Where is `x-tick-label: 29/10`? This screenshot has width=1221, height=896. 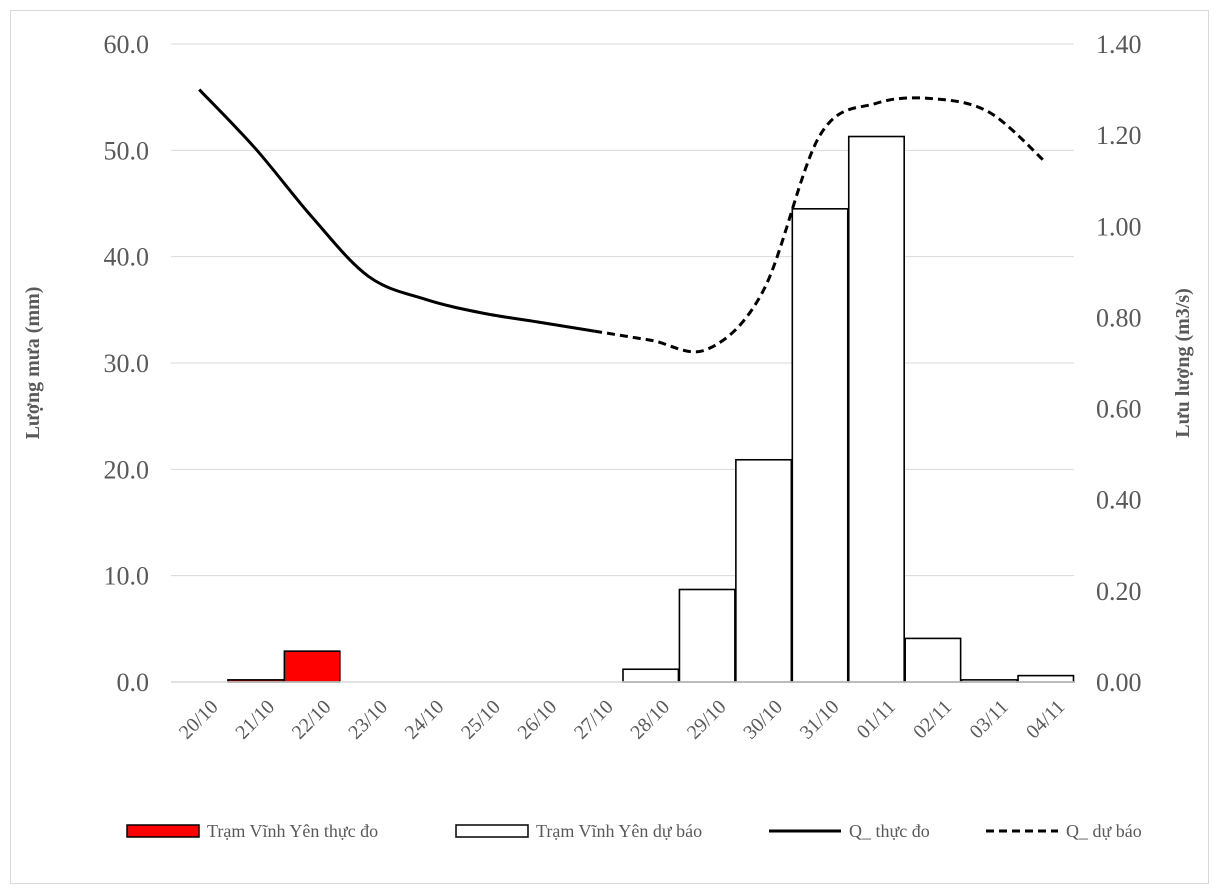 x-tick-label: 29/10 is located at coordinates (707, 720).